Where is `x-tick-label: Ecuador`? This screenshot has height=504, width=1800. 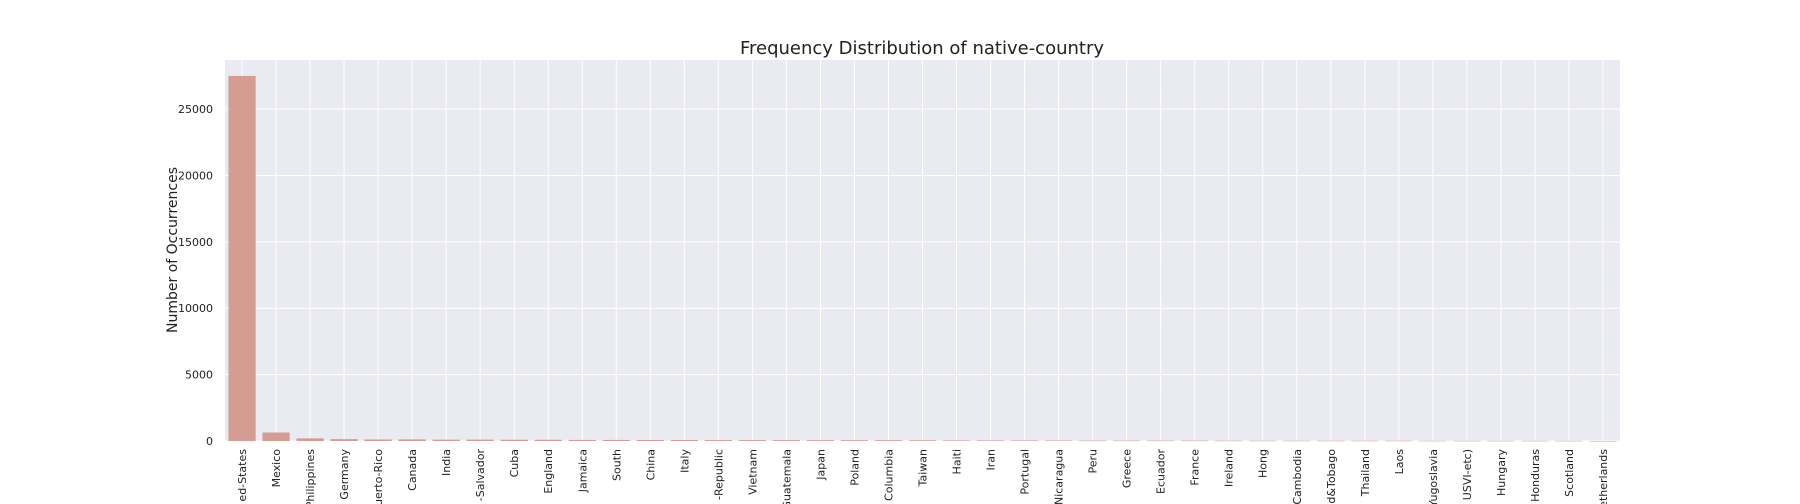
x-tick-label: Ecuador is located at coordinates (1161, 471).